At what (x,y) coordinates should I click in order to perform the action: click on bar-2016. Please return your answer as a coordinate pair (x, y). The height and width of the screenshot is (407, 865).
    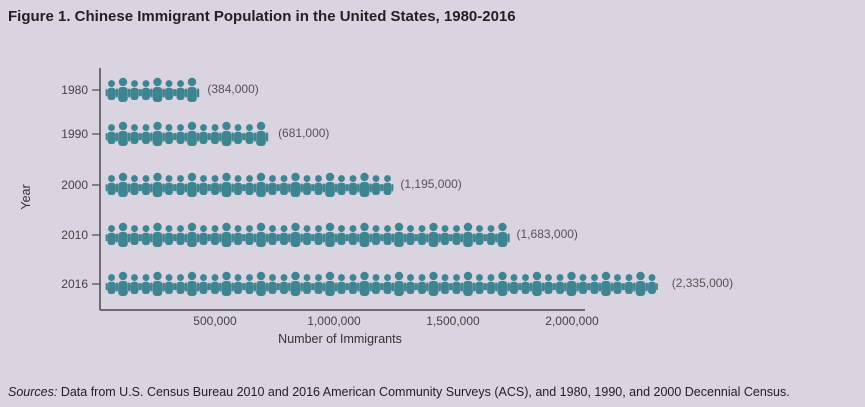
    Looking at the image, I should click on (381, 283).